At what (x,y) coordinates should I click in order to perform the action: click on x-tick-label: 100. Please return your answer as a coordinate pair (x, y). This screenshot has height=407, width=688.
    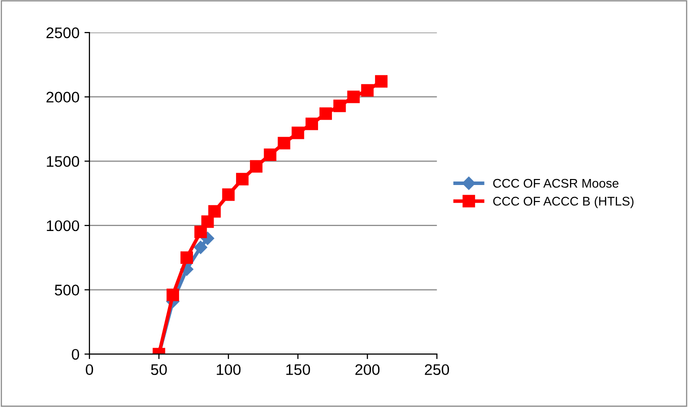
    Looking at the image, I should click on (228, 370).